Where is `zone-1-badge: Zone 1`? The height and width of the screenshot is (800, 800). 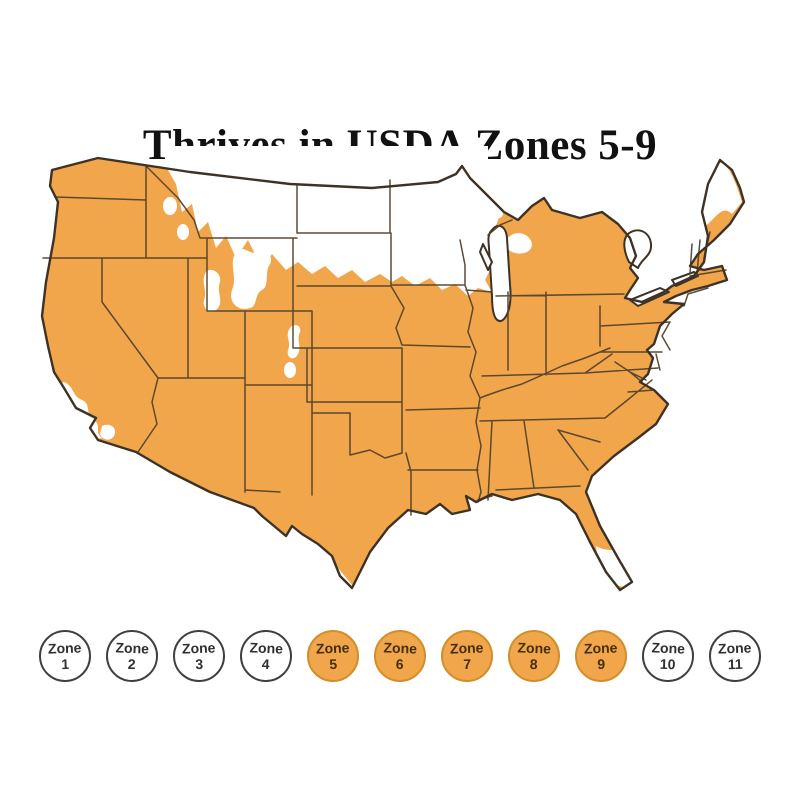 zone-1-badge: Zone 1 is located at coordinates (65, 656).